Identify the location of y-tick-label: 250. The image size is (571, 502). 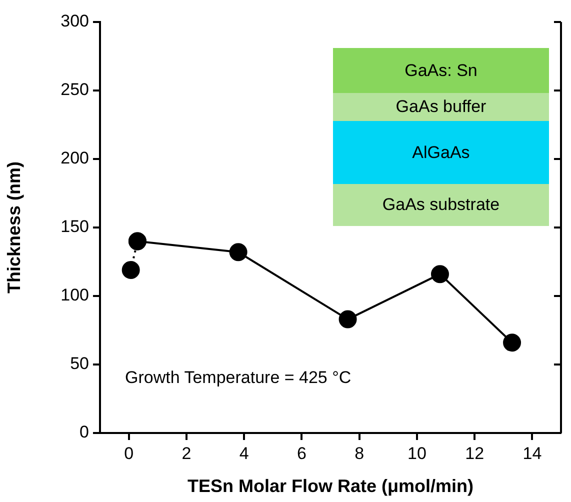
(74, 90).